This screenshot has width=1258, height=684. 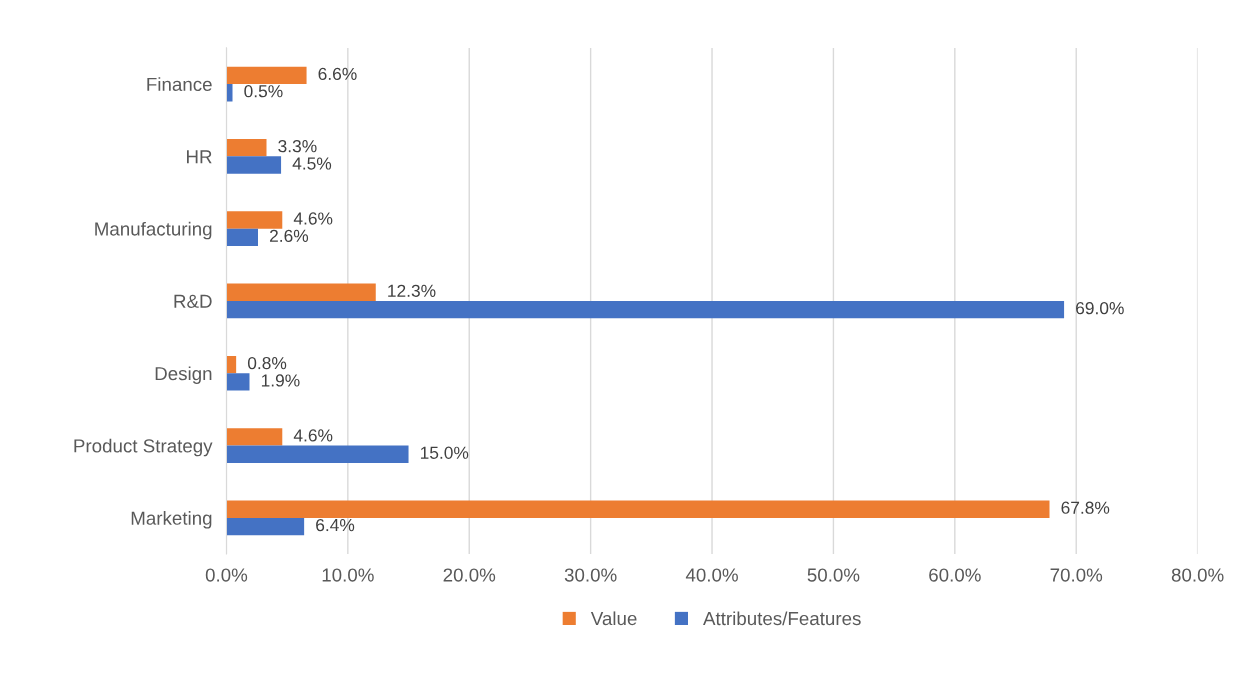 What do you see at coordinates (312, 163) in the screenshot?
I see `data-label: 4.5%` at bounding box center [312, 163].